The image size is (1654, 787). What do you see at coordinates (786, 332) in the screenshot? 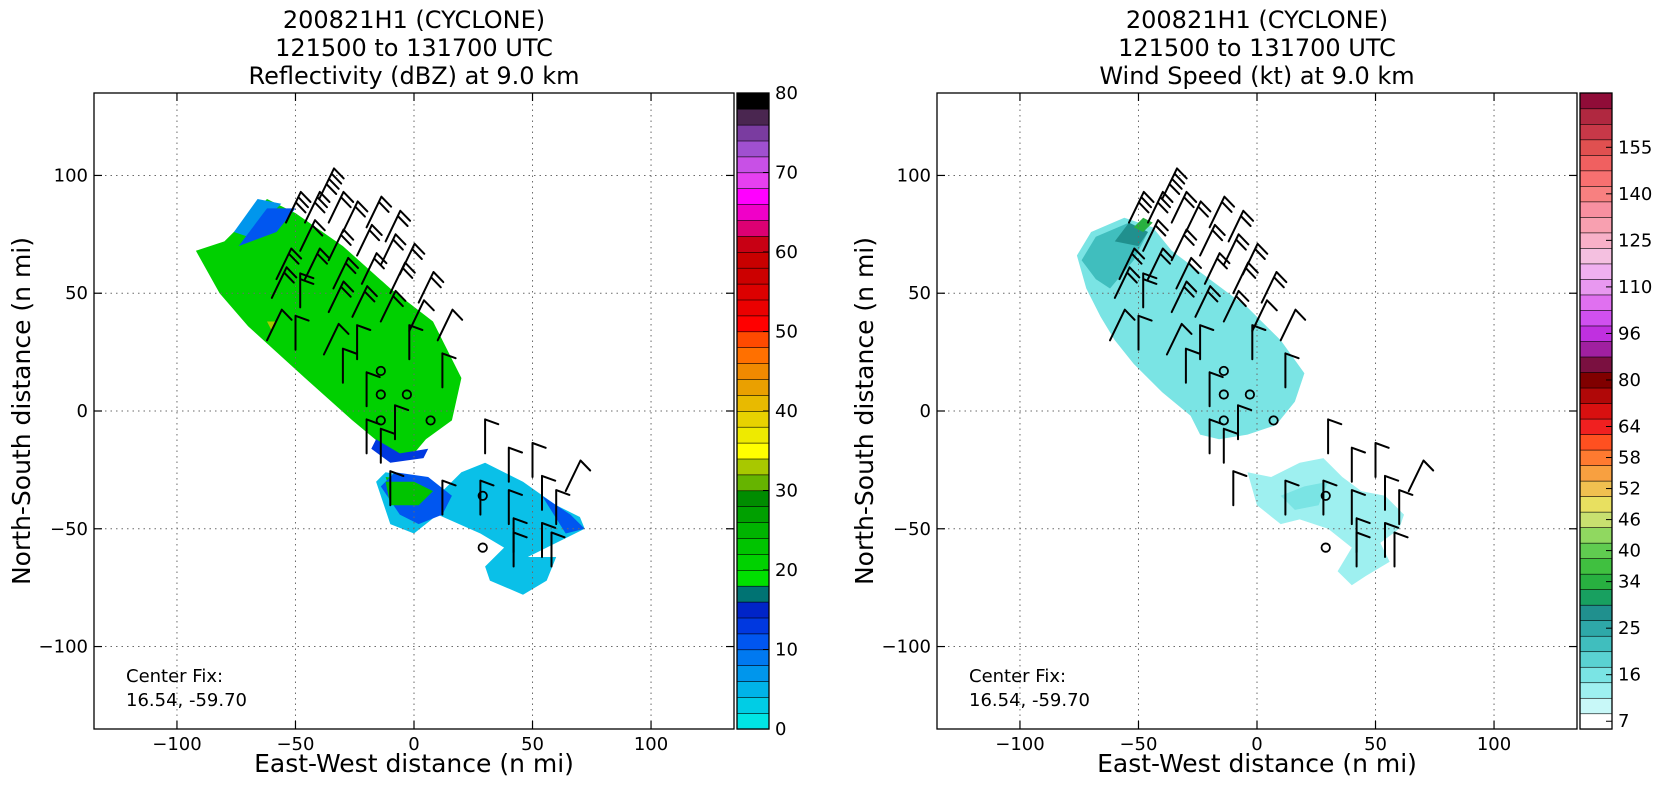
I see `colorbar-label: 50` at bounding box center [786, 332].